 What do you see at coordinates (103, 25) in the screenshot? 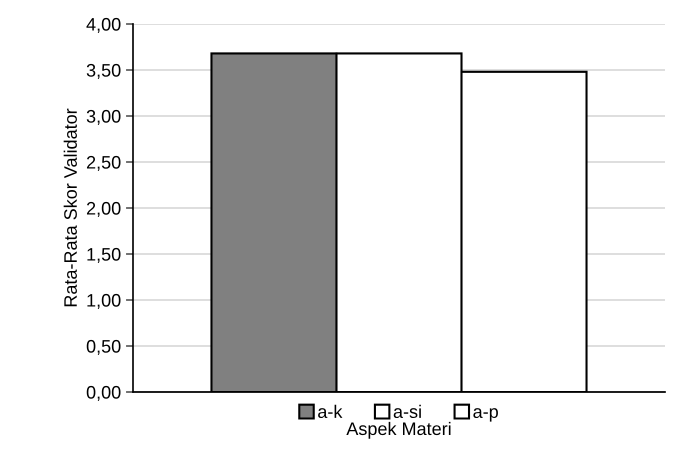
I see `y-tick-label: 4,00` at bounding box center [103, 25].